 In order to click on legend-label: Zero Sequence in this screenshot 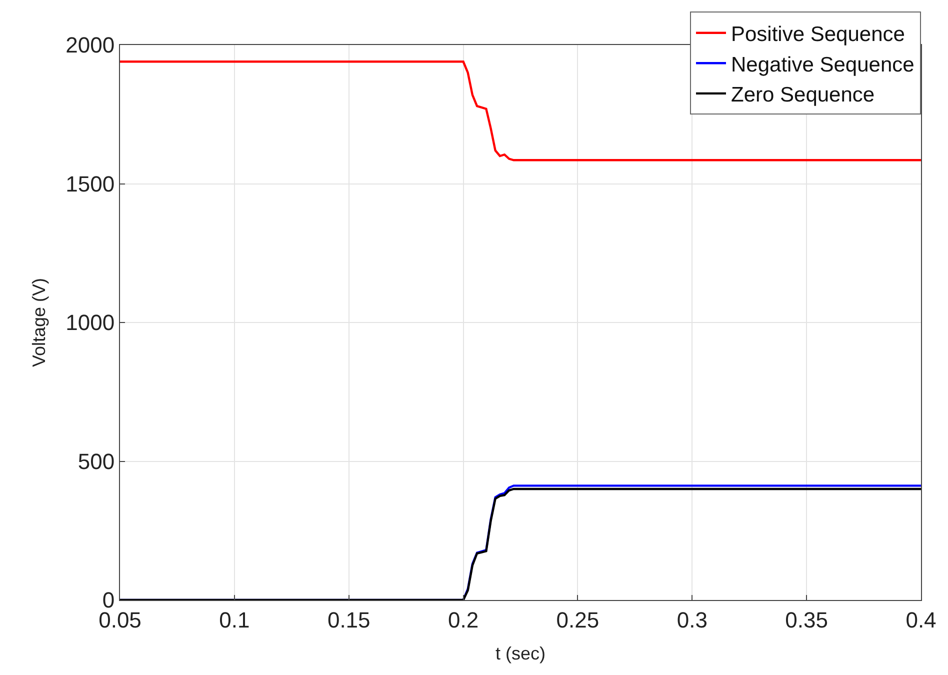, I will do `click(803, 95)`.